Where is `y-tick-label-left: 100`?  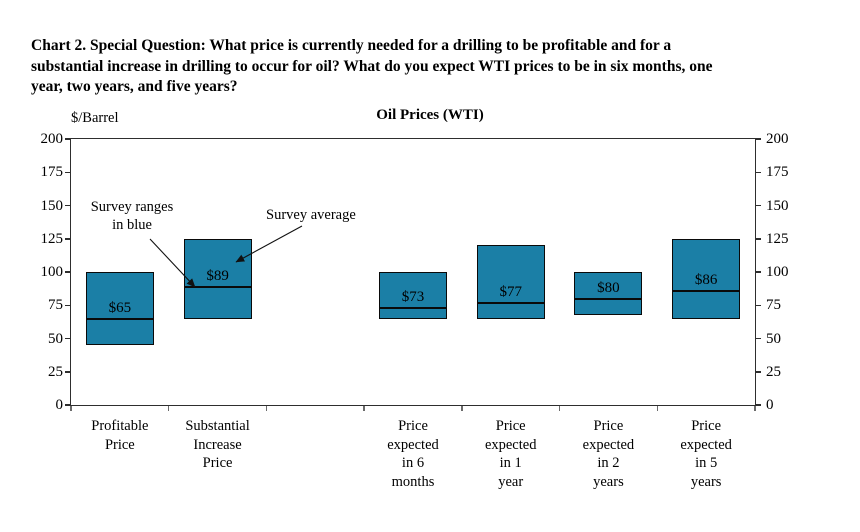
y-tick-label-left: 100 is located at coordinates (52, 272).